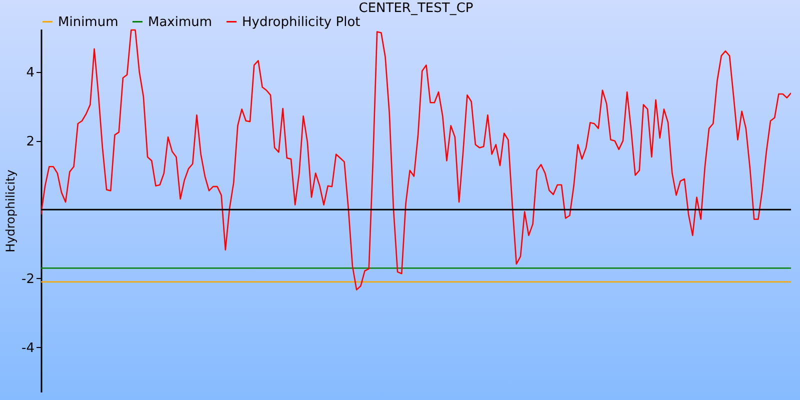 This screenshot has width=800, height=400. Describe the element at coordinates (28, 279) in the screenshot. I see `y-tick-label: -2` at that location.